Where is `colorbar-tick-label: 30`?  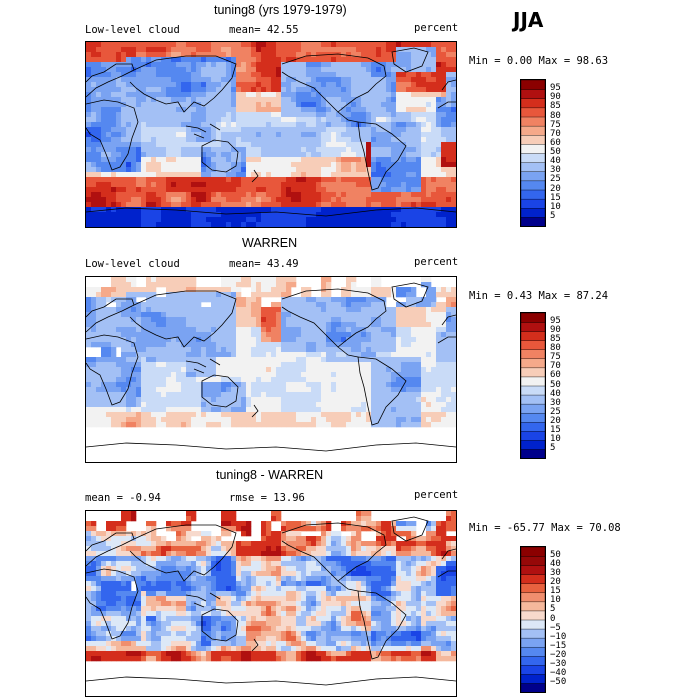
colorbar-tick-label: 30 is located at coordinates (555, 402).